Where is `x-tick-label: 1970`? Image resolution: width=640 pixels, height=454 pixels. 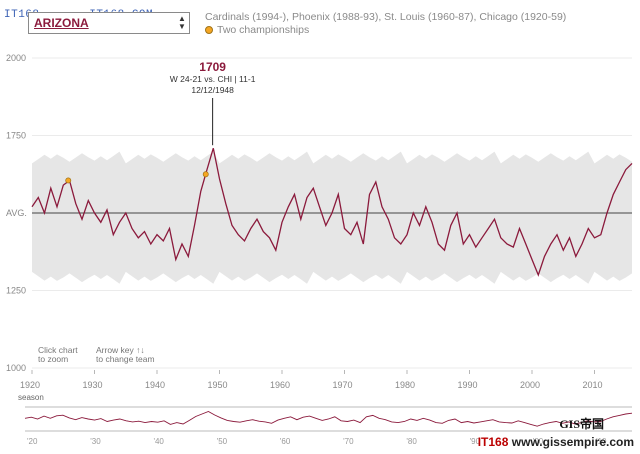
x-tick-label: 1970 is located at coordinates (343, 385).